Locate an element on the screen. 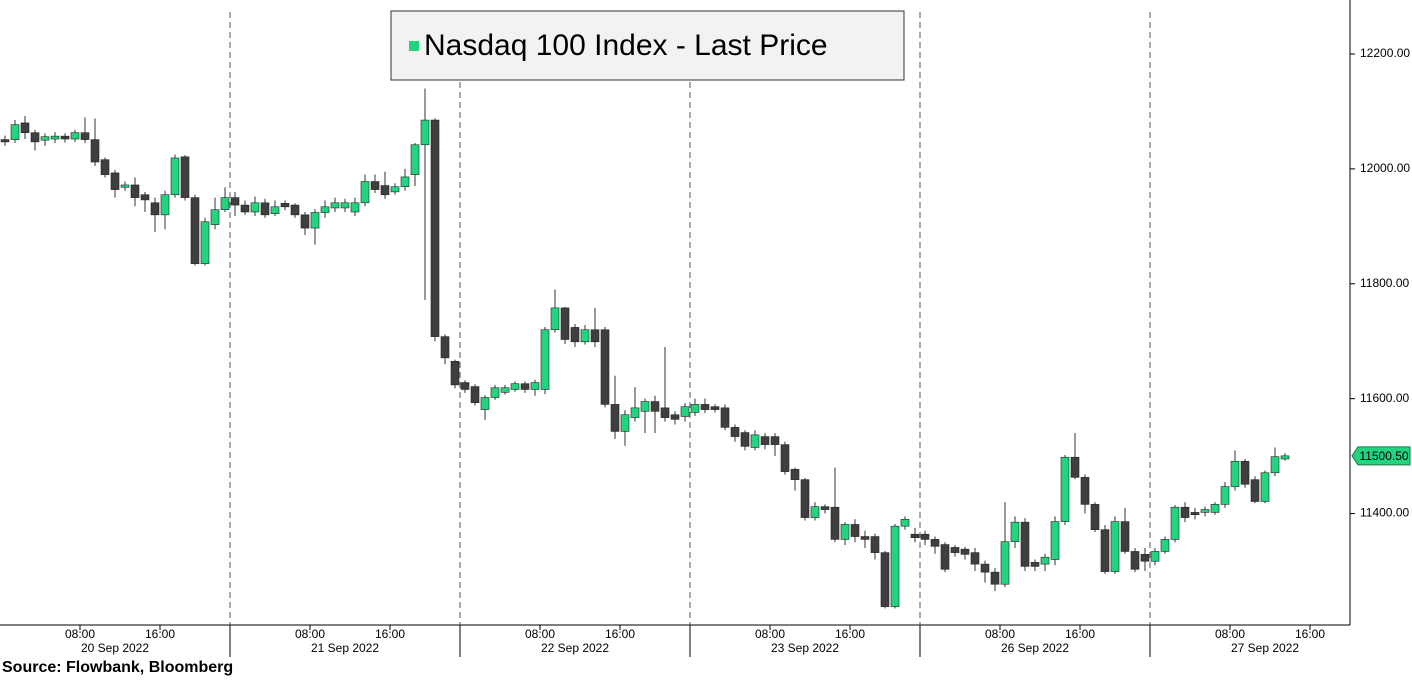 The height and width of the screenshot is (683, 1412). y-tick-label: 11600.00 is located at coordinates (1384, 398).